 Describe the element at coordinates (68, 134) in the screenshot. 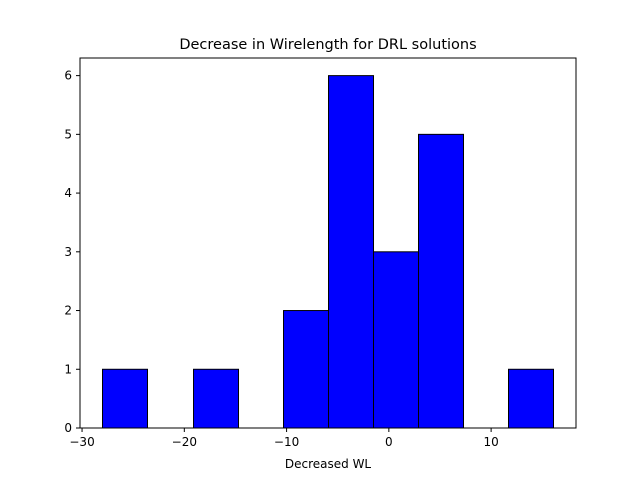

I see `y-tick-label: 5` at that location.